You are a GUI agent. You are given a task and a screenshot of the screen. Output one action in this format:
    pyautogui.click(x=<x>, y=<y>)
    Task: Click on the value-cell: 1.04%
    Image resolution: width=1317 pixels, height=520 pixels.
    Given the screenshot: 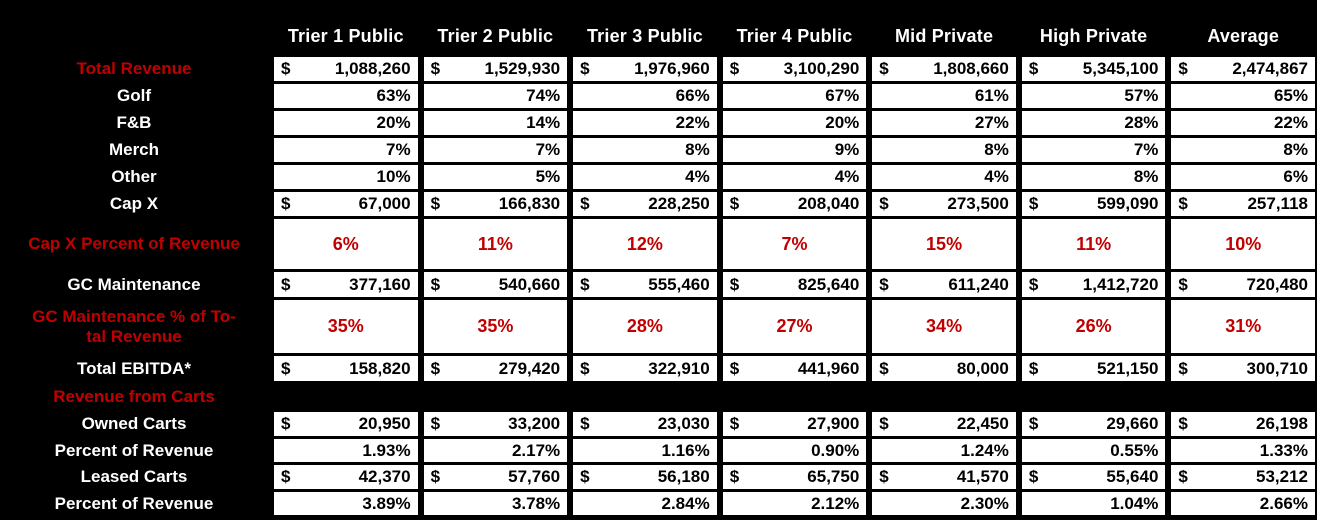 What is the action you would take?
    pyautogui.click(x=1093, y=503)
    